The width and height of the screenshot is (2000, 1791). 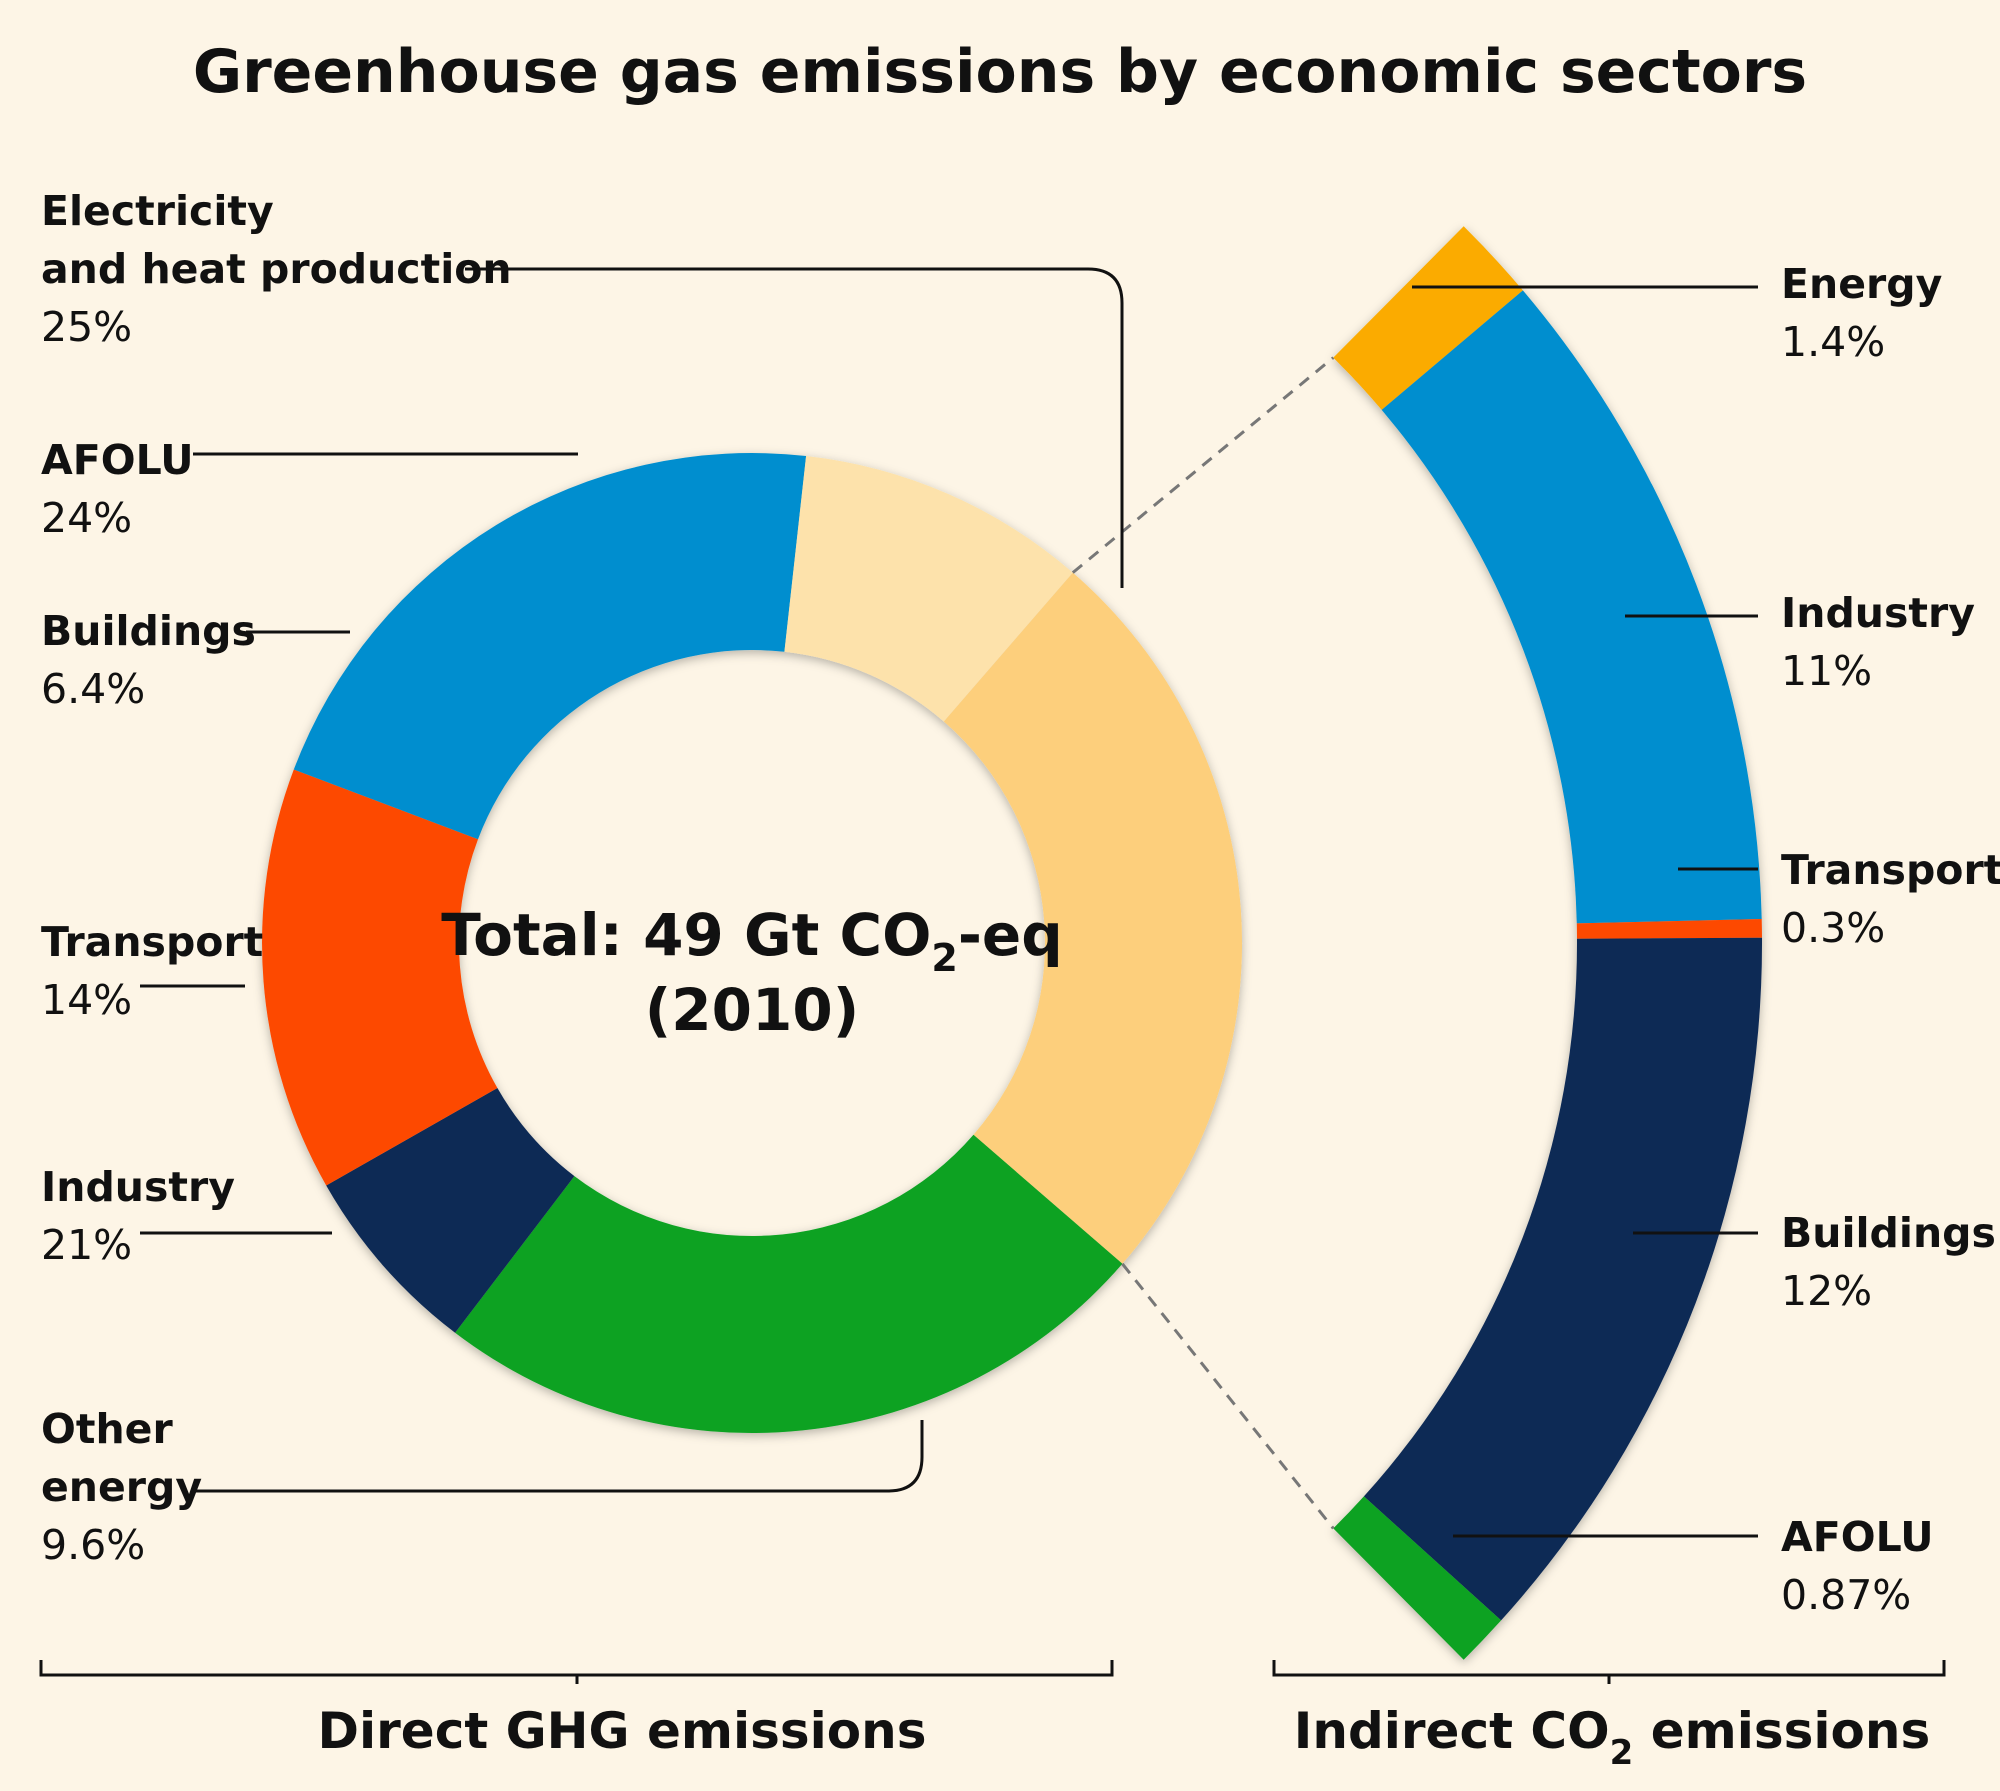 I want to click on indirect-value-buildings: 12%, so click(x=1826, y=1291).